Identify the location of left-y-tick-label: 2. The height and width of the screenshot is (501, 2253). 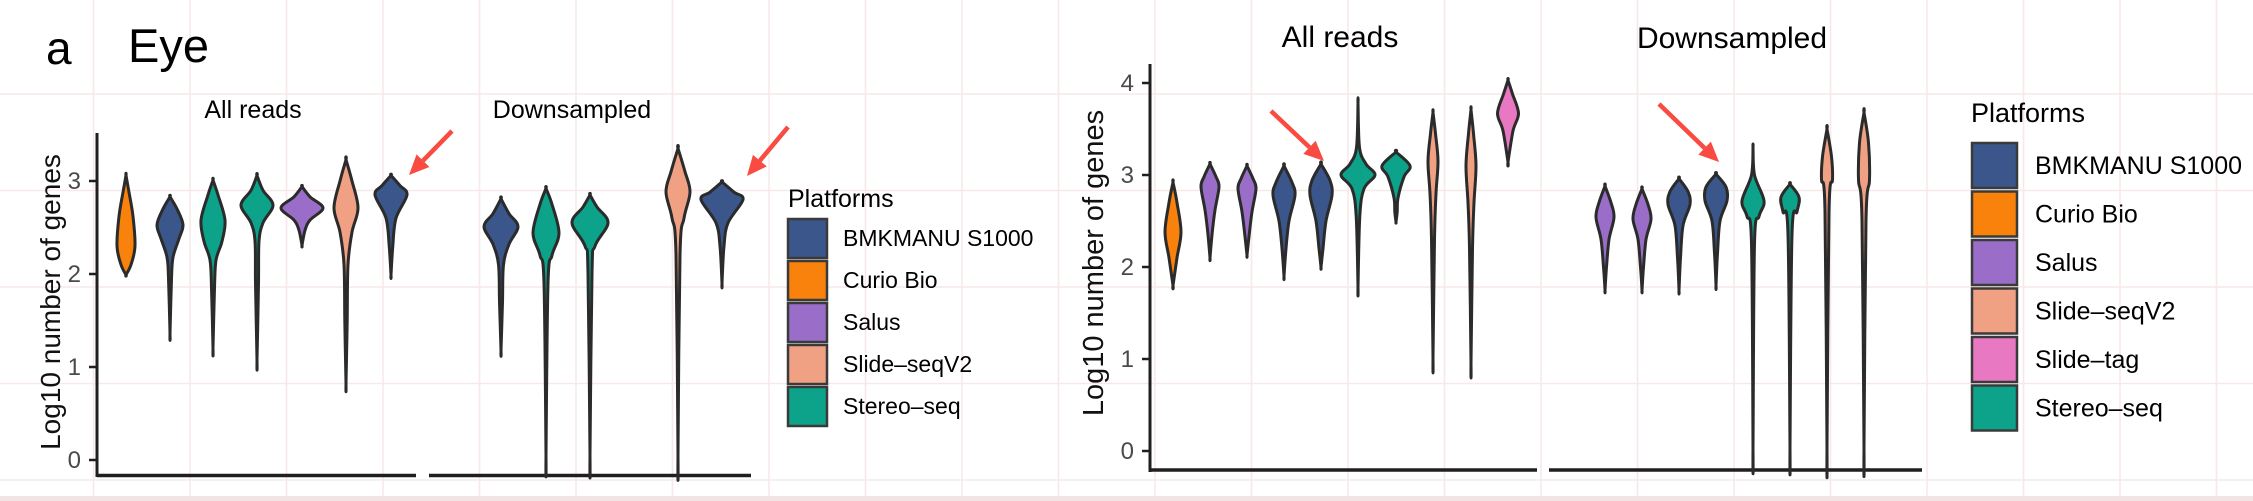
(74, 274).